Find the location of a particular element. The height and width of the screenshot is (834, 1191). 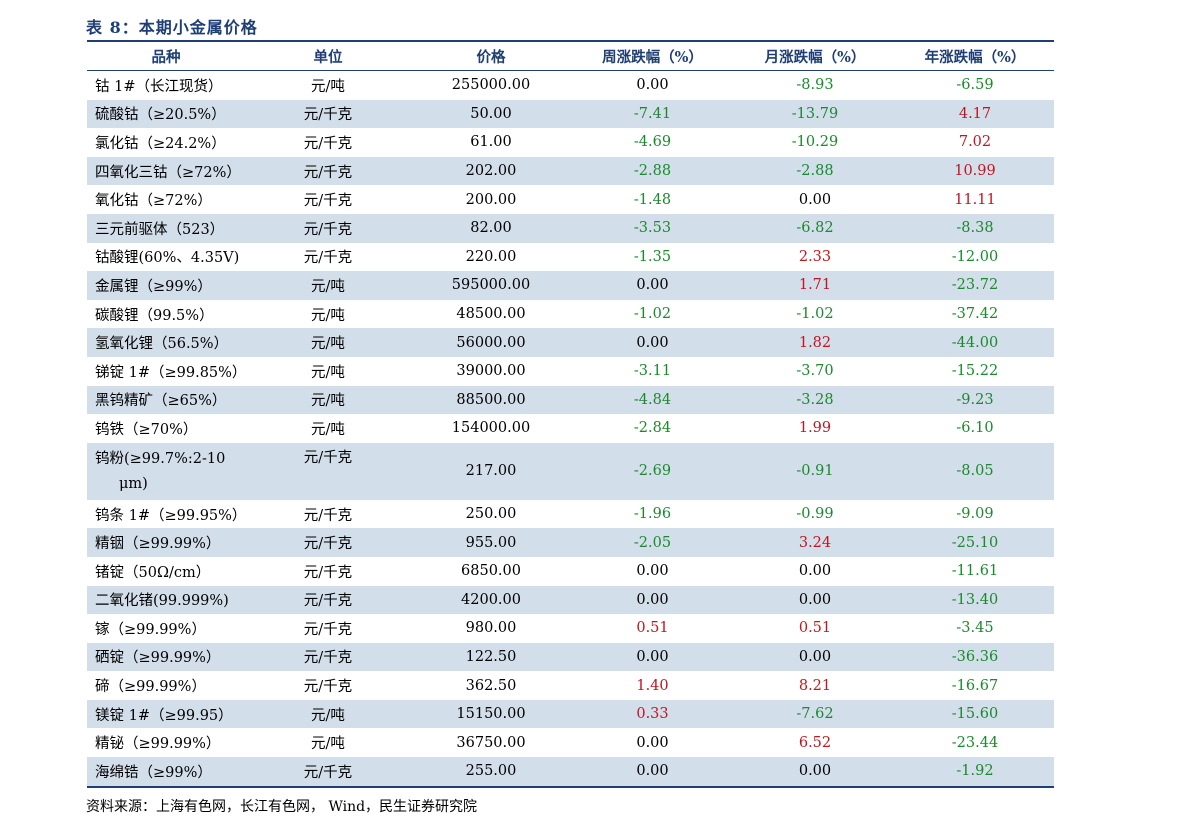

variety-cell: 氢氧化锂（56.5%） is located at coordinates (162, 344).